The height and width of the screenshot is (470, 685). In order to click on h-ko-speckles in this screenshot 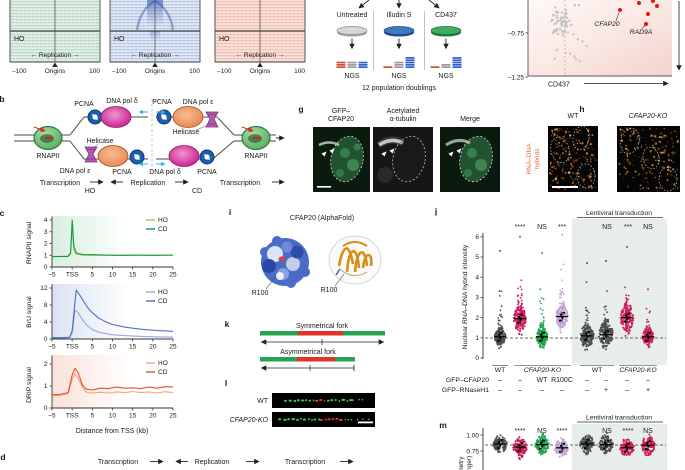, I will do `click(648, 158)`.